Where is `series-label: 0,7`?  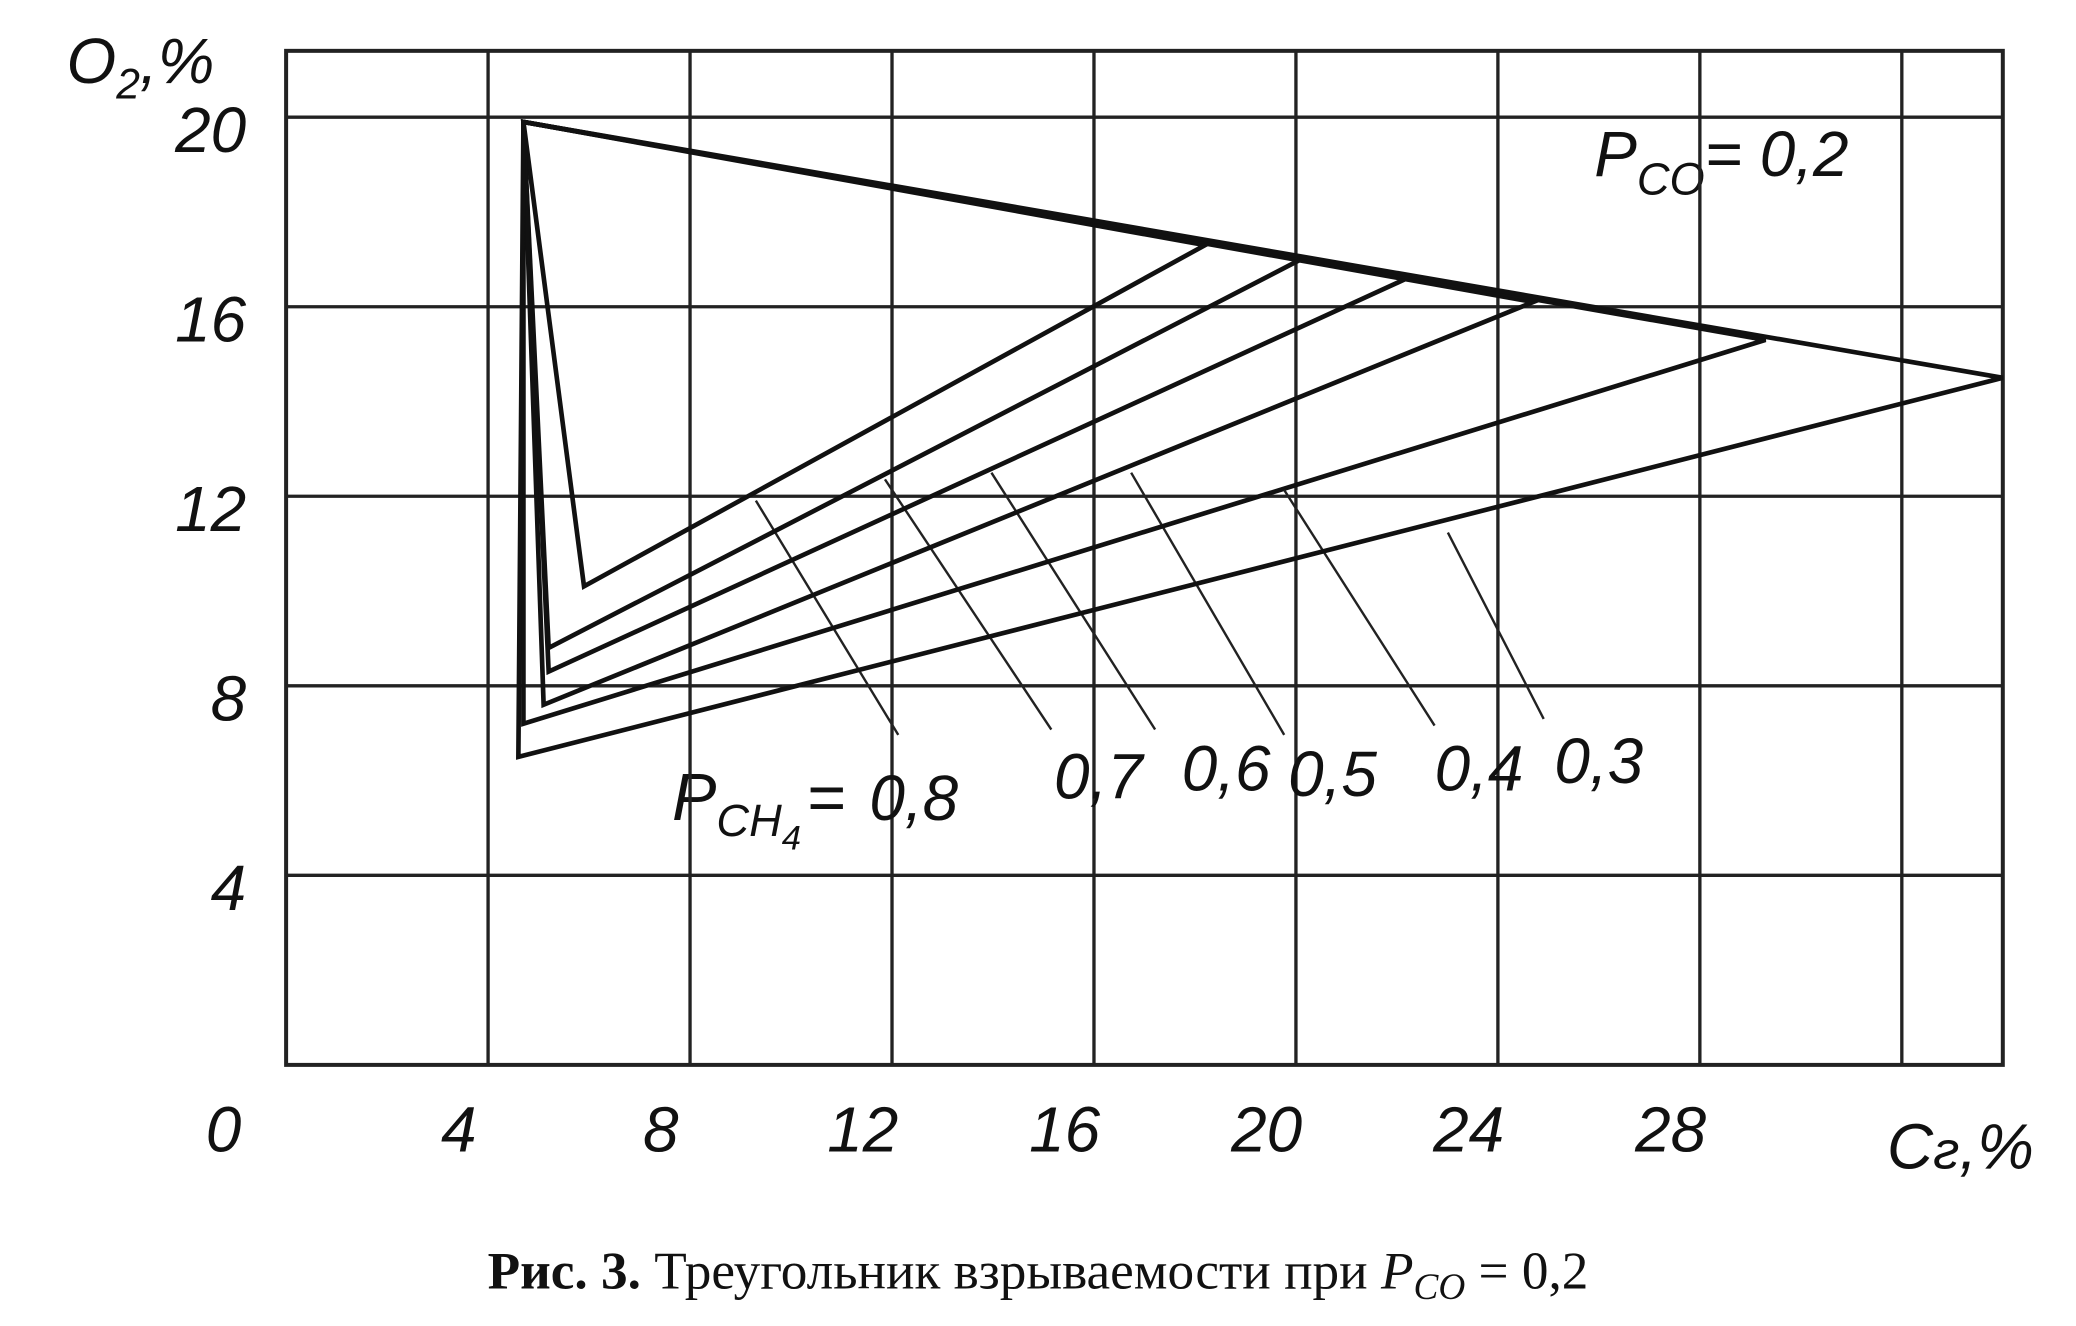 series-label: 0,7 is located at coordinates (1099, 777).